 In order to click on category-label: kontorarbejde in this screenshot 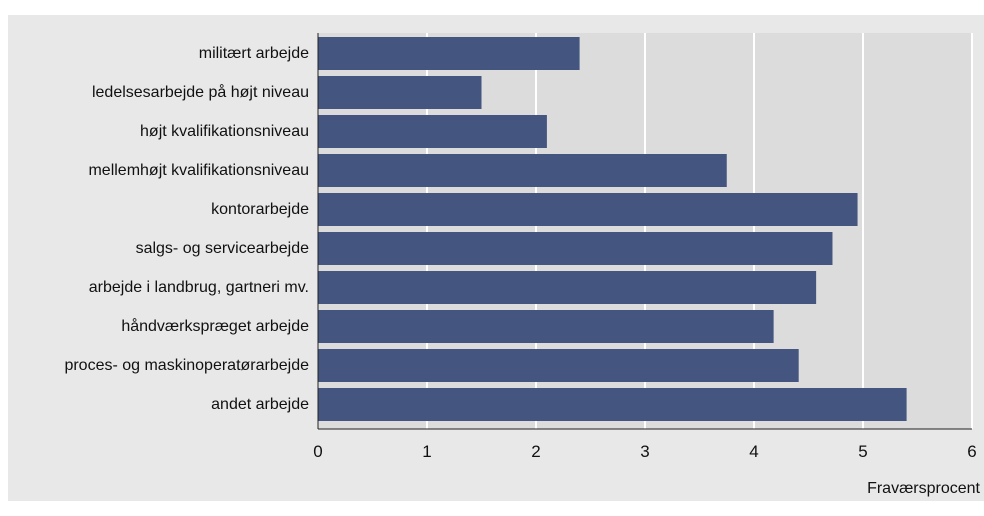, I will do `click(260, 209)`.